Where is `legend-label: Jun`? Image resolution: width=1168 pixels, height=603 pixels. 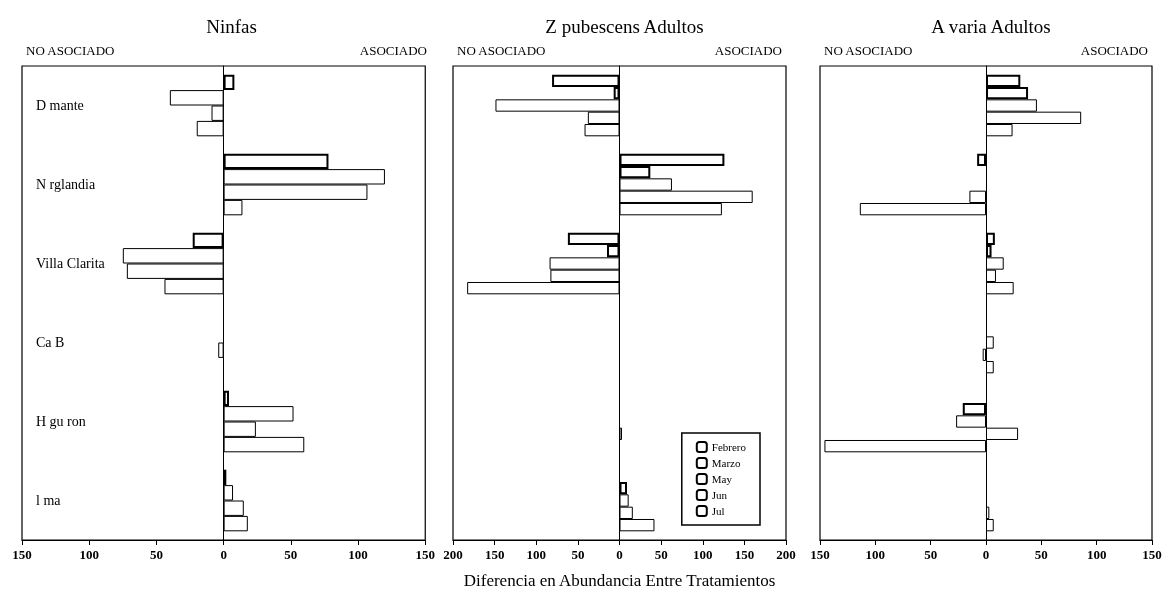
legend-label: Jun is located at coordinates (719, 495).